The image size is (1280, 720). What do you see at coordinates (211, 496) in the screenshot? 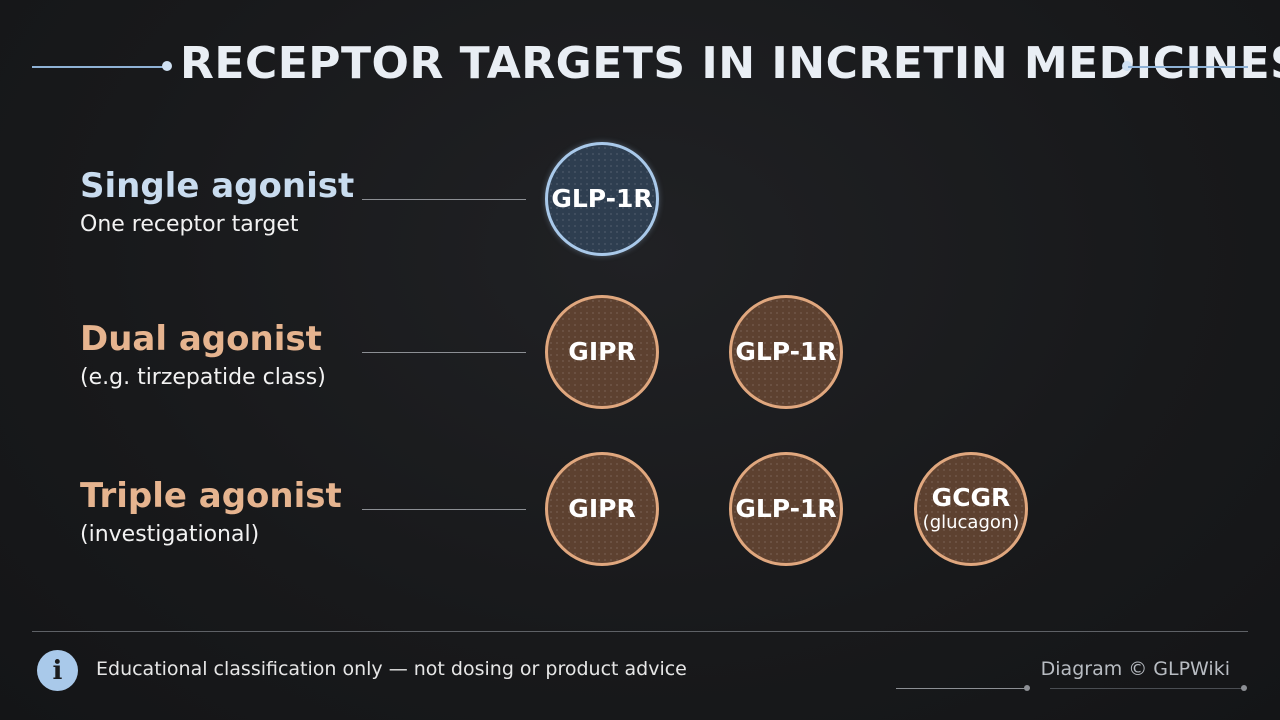
I see `row-heading: Triple agonist` at bounding box center [211, 496].